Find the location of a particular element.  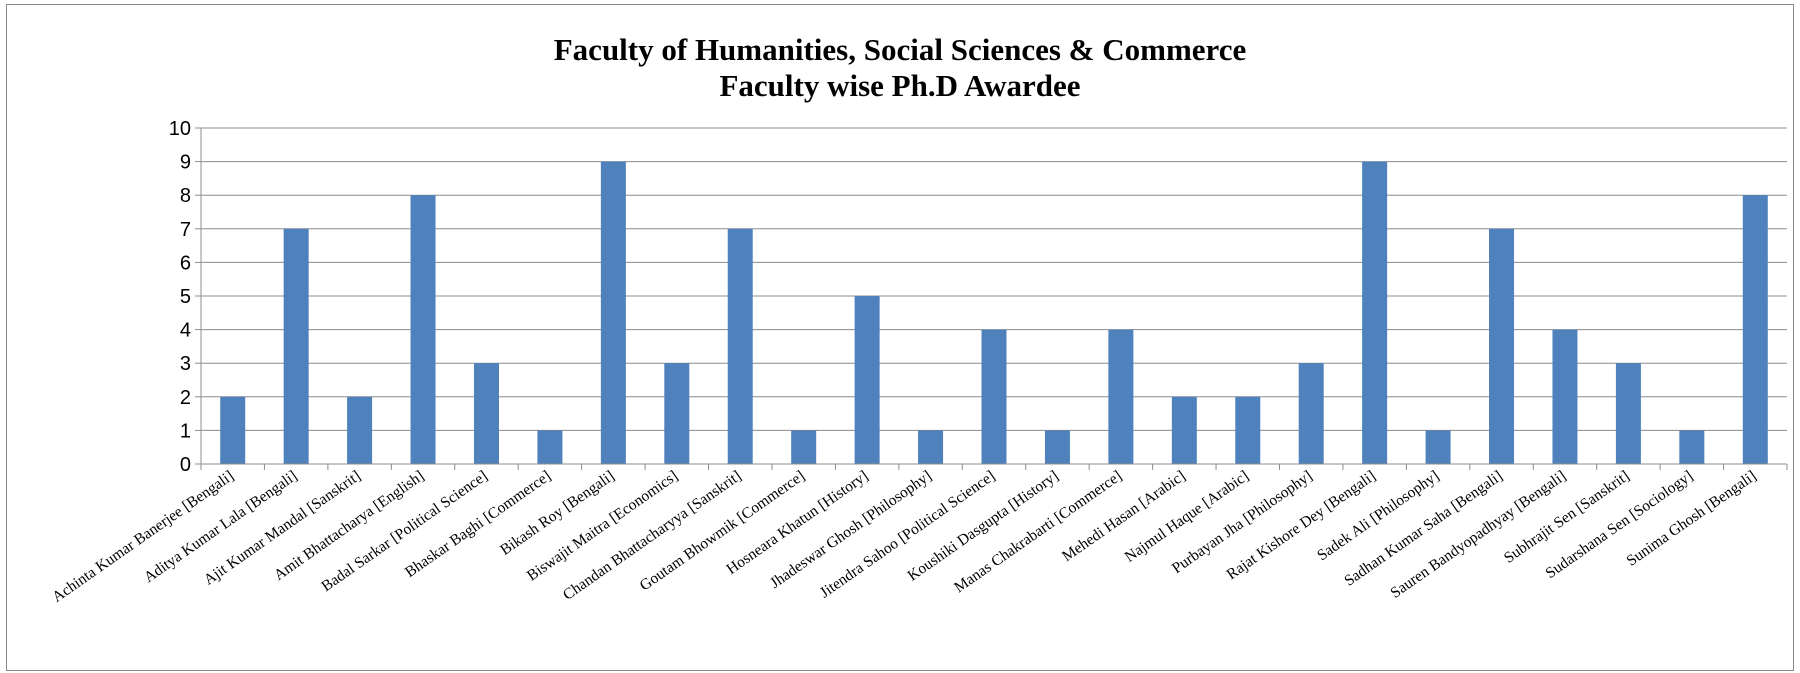

y-tick-label: 1 is located at coordinates (185, 431).